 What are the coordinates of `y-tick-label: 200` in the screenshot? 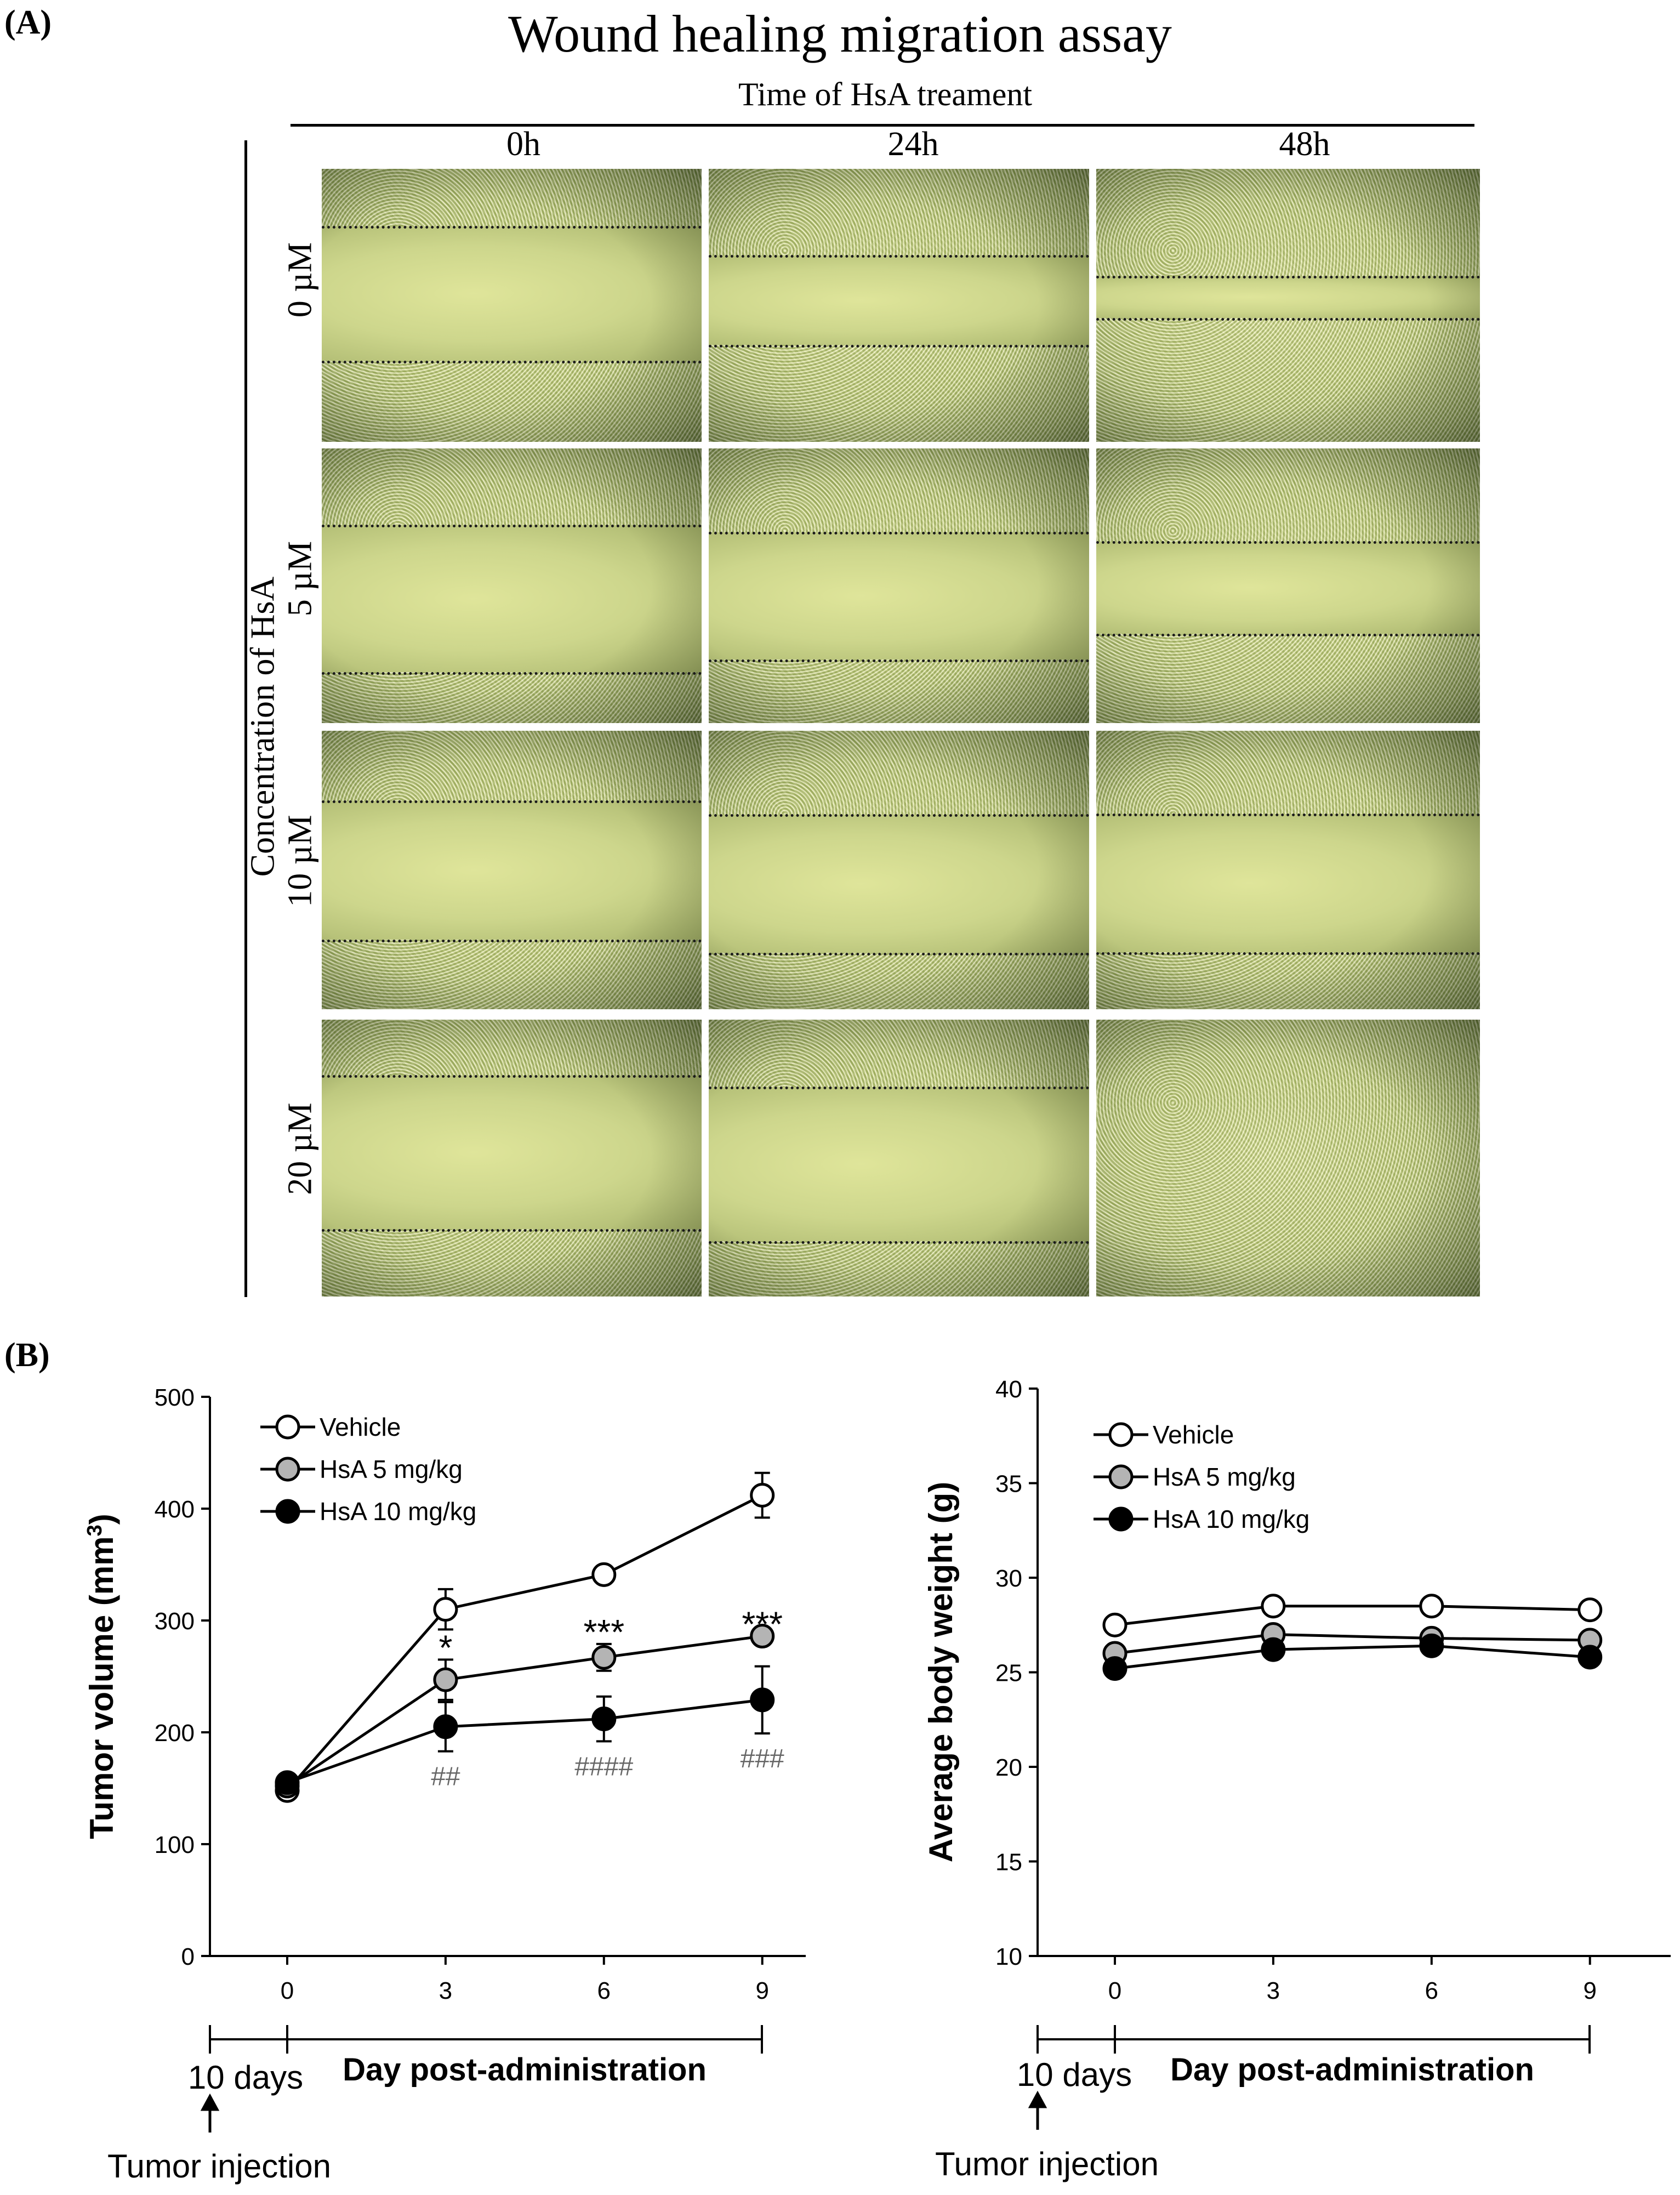 It's located at (175, 1733).